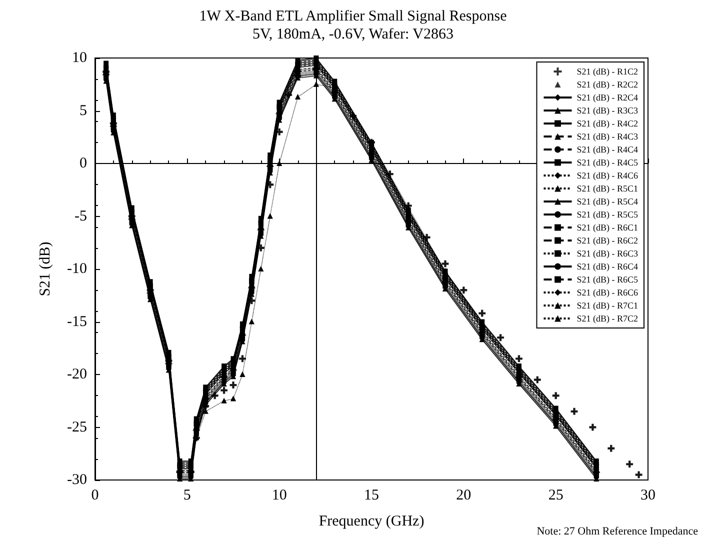 The image size is (706, 555). What do you see at coordinates (279, 496) in the screenshot?
I see `x-tick-label: 10` at bounding box center [279, 496].